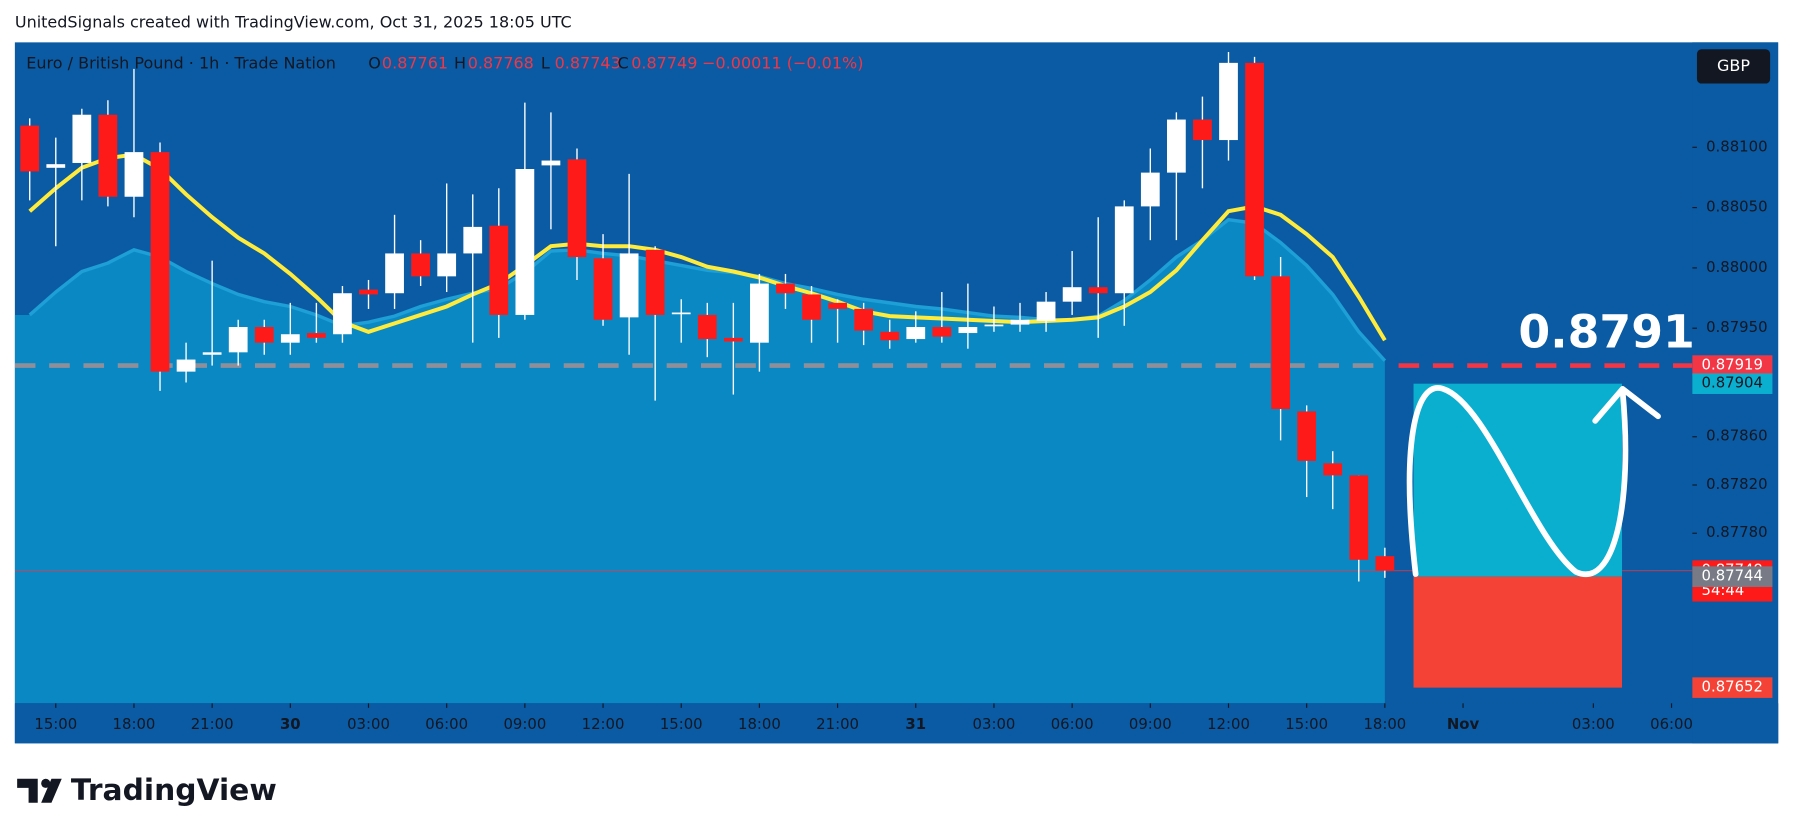 The height and width of the screenshot is (836, 1793). I want to click on x-tick-label: Nov, so click(1463, 724).